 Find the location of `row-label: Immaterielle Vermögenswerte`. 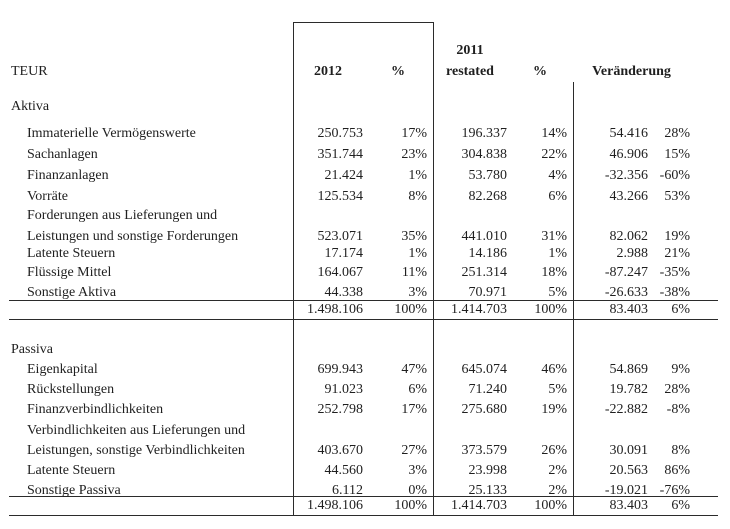

row-label: Immaterielle Vermögenswerte is located at coordinates (111, 133).